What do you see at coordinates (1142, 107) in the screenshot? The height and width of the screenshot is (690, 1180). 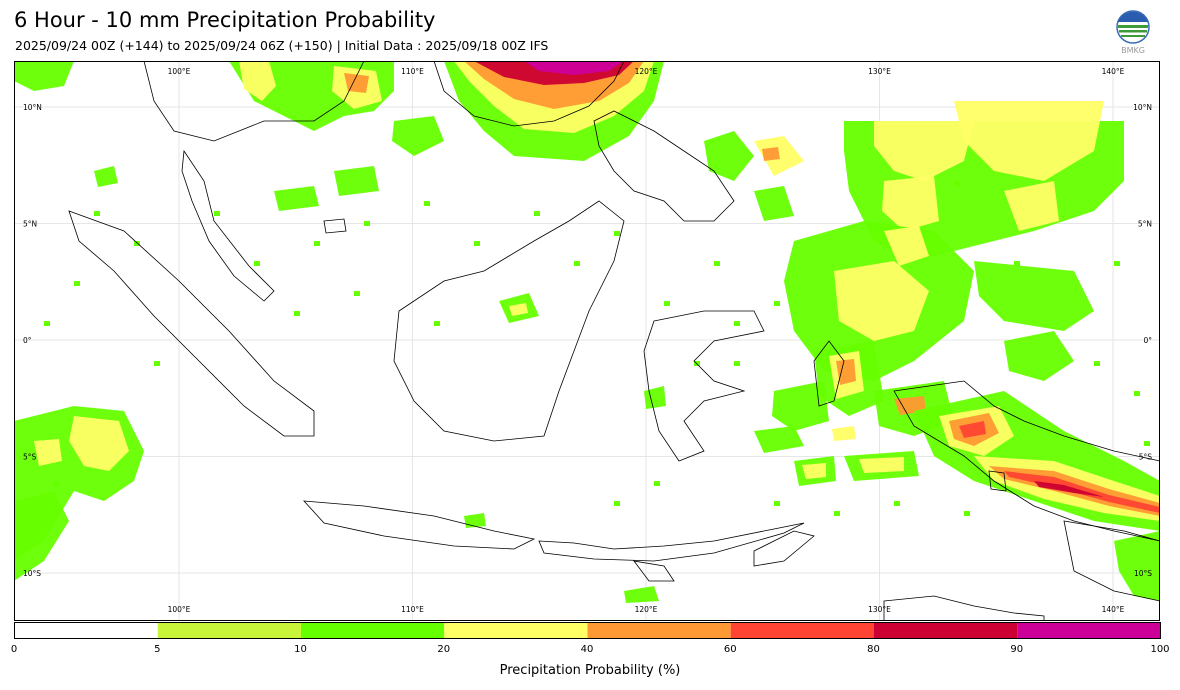 I see `lat-label-right: 10°N` at bounding box center [1142, 107].